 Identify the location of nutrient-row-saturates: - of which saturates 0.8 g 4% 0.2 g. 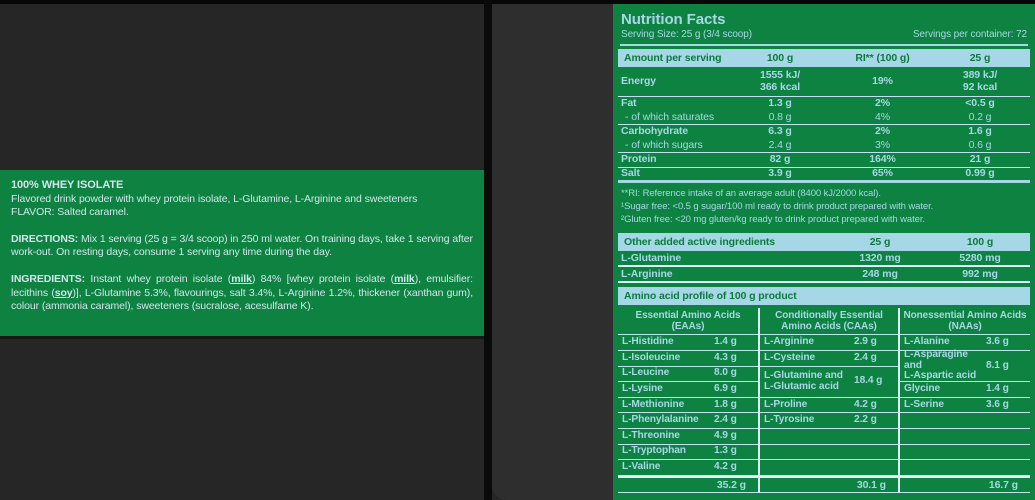
(824, 118).